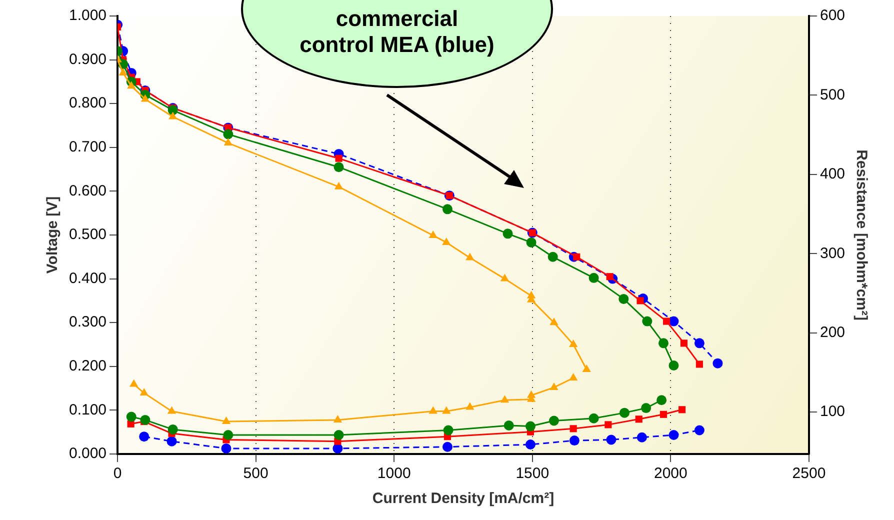 This screenshot has width=894, height=520. What do you see at coordinates (87, 409) in the screenshot?
I see `y-tick-label: 0.100` at bounding box center [87, 409].